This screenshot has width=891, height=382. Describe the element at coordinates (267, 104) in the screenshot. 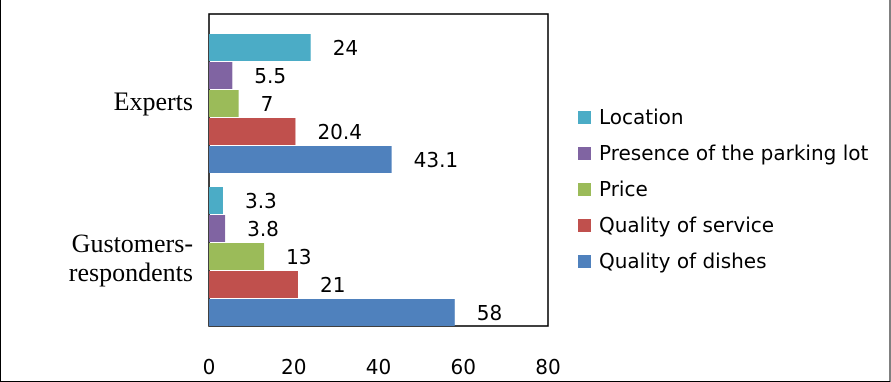

I see `data-label: 7` at that location.